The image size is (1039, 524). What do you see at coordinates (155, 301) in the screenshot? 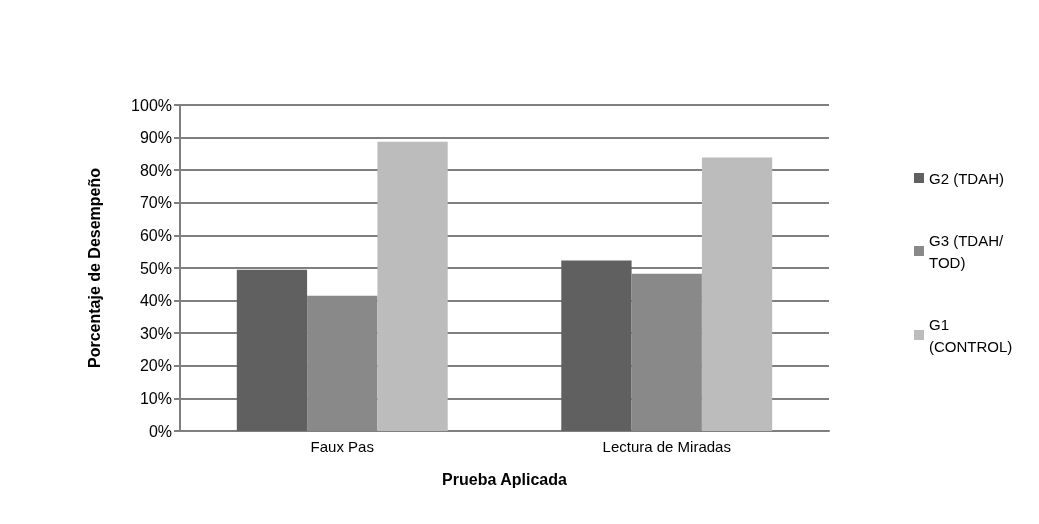
I see `y-tick-label: 40%` at bounding box center [155, 301].